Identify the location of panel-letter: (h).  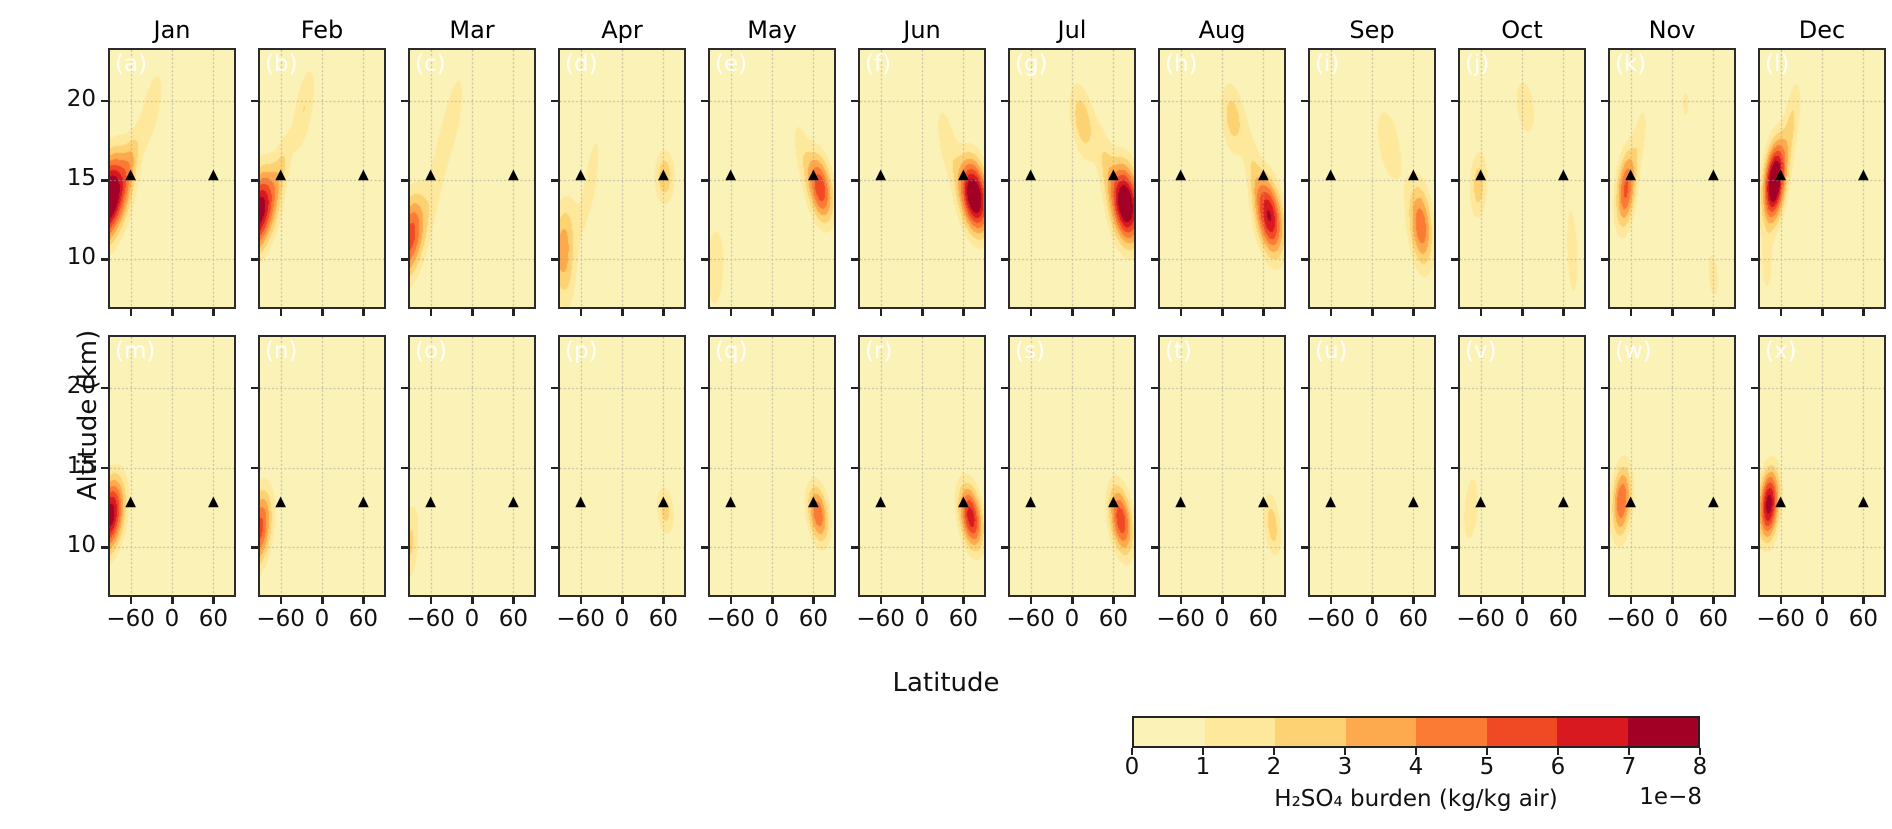
(1181, 64).